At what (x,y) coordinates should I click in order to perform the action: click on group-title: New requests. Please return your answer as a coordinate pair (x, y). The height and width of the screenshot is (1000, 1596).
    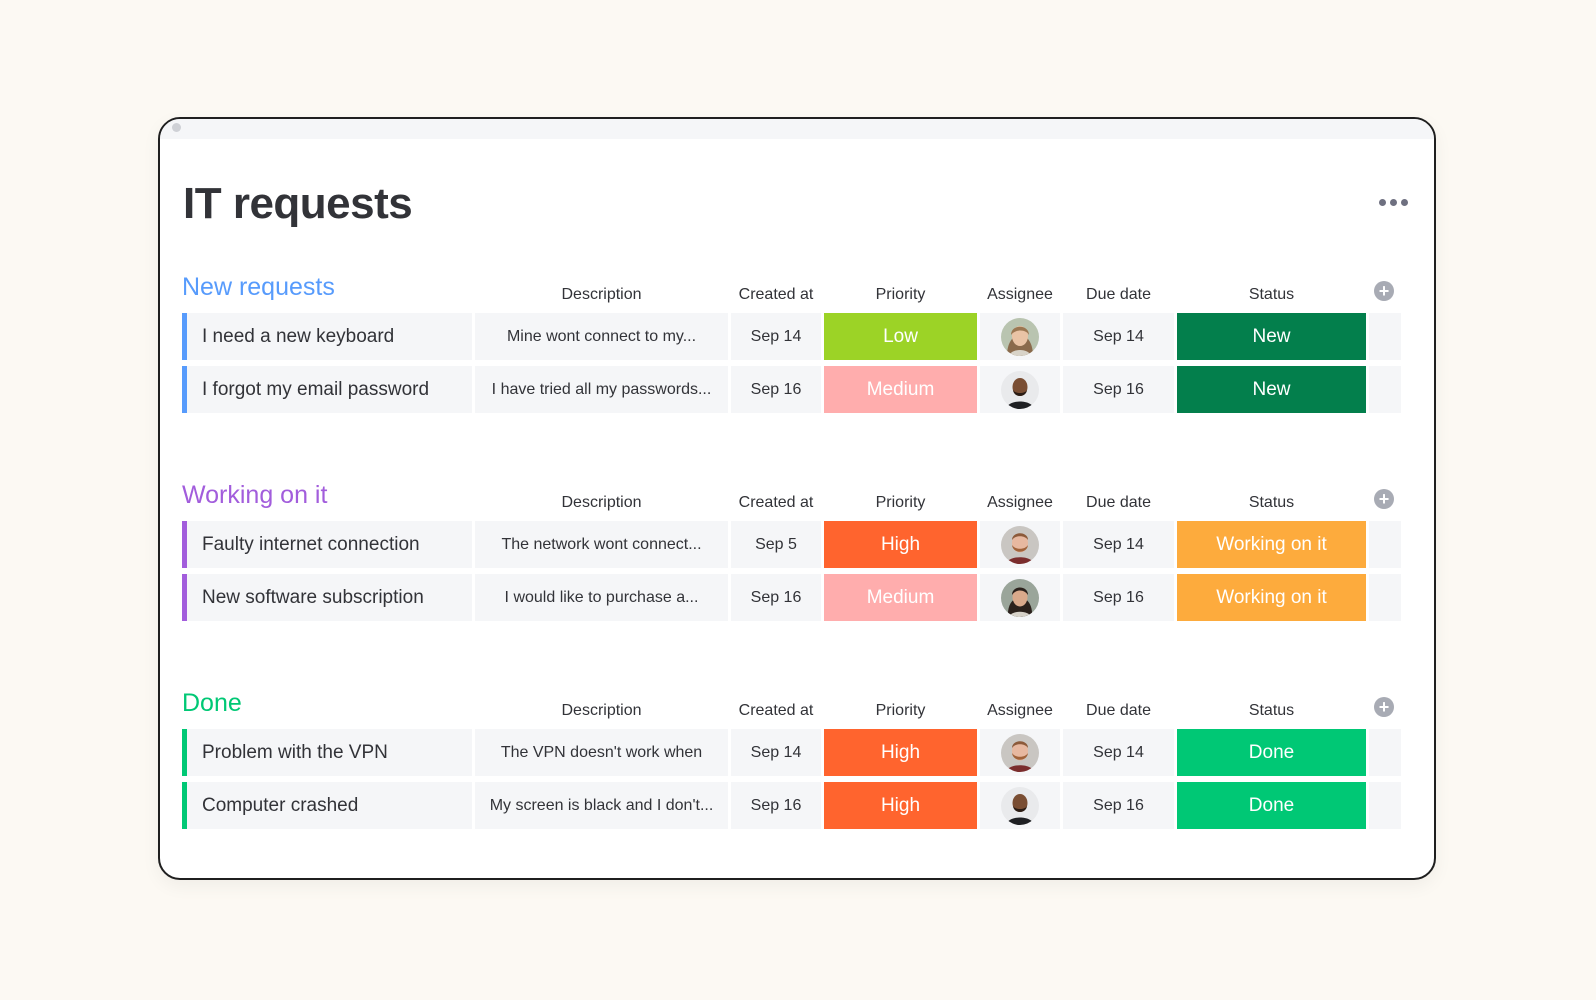
    Looking at the image, I should click on (258, 287).